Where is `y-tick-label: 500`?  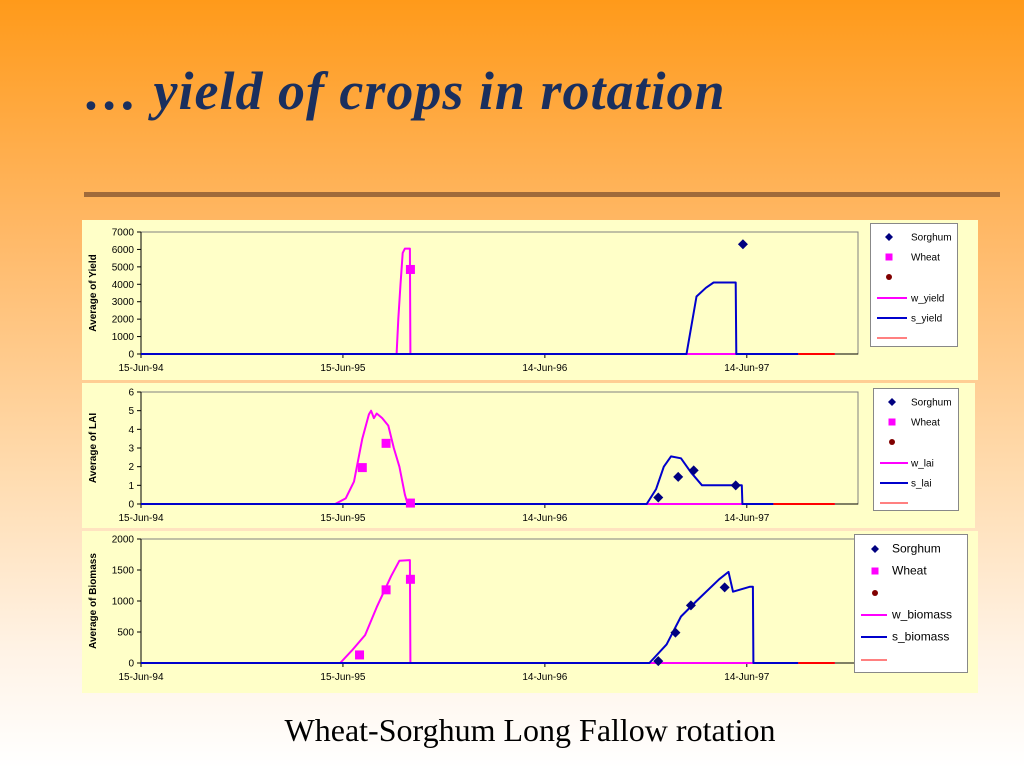
y-tick-label: 500 is located at coordinates (125, 633).